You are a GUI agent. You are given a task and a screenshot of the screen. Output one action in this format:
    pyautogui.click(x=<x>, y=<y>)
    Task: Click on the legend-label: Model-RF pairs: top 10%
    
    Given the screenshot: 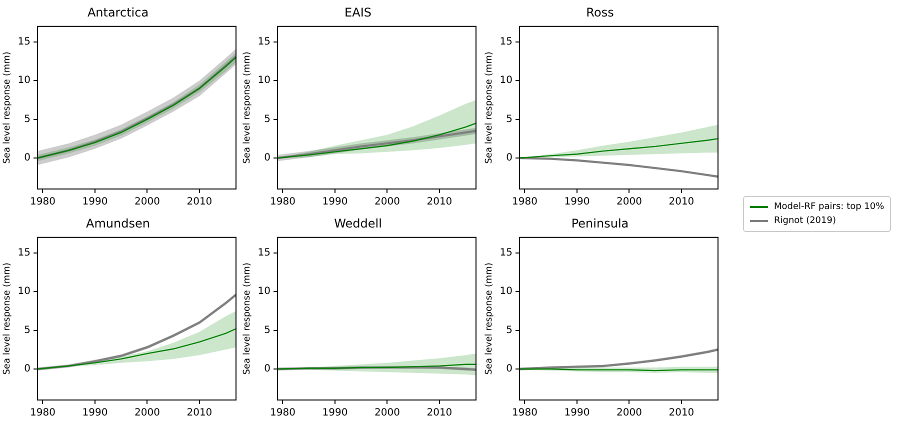 What is the action you would take?
    pyautogui.click(x=829, y=207)
    